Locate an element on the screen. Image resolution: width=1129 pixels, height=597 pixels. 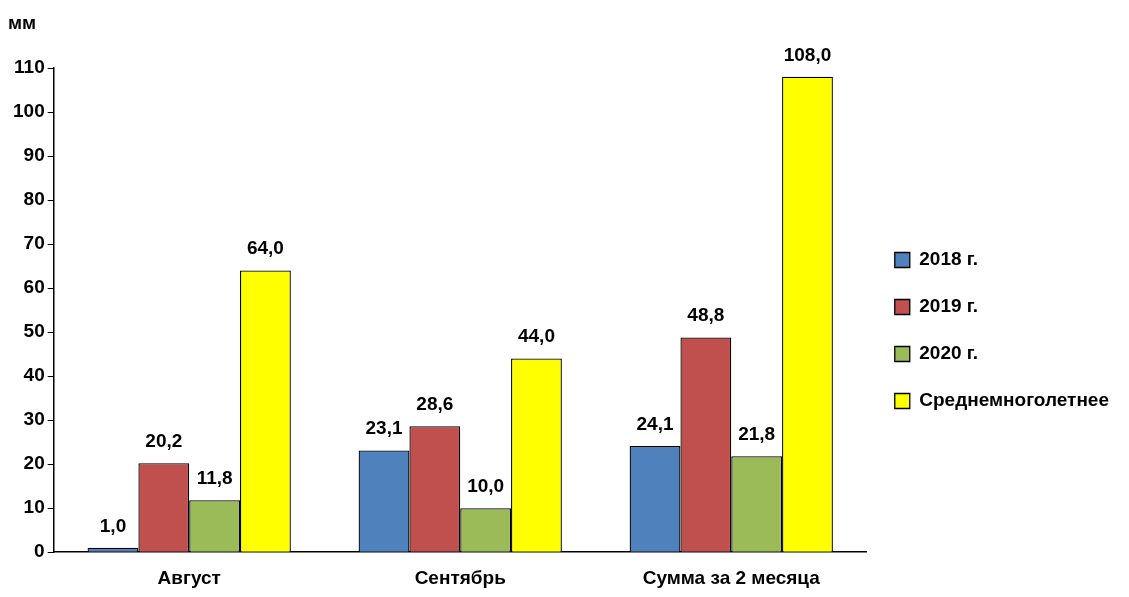
y-tick-label: 70 is located at coordinates (34, 243).